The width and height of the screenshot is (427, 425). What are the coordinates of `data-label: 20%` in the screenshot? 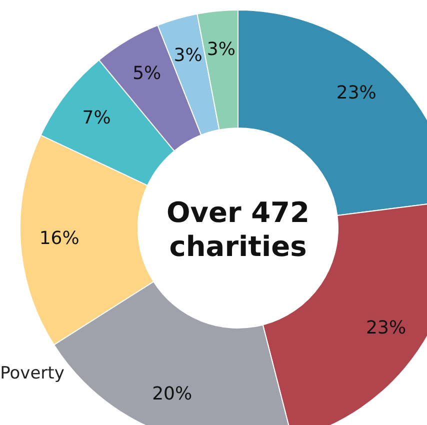 It's located at (172, 393).